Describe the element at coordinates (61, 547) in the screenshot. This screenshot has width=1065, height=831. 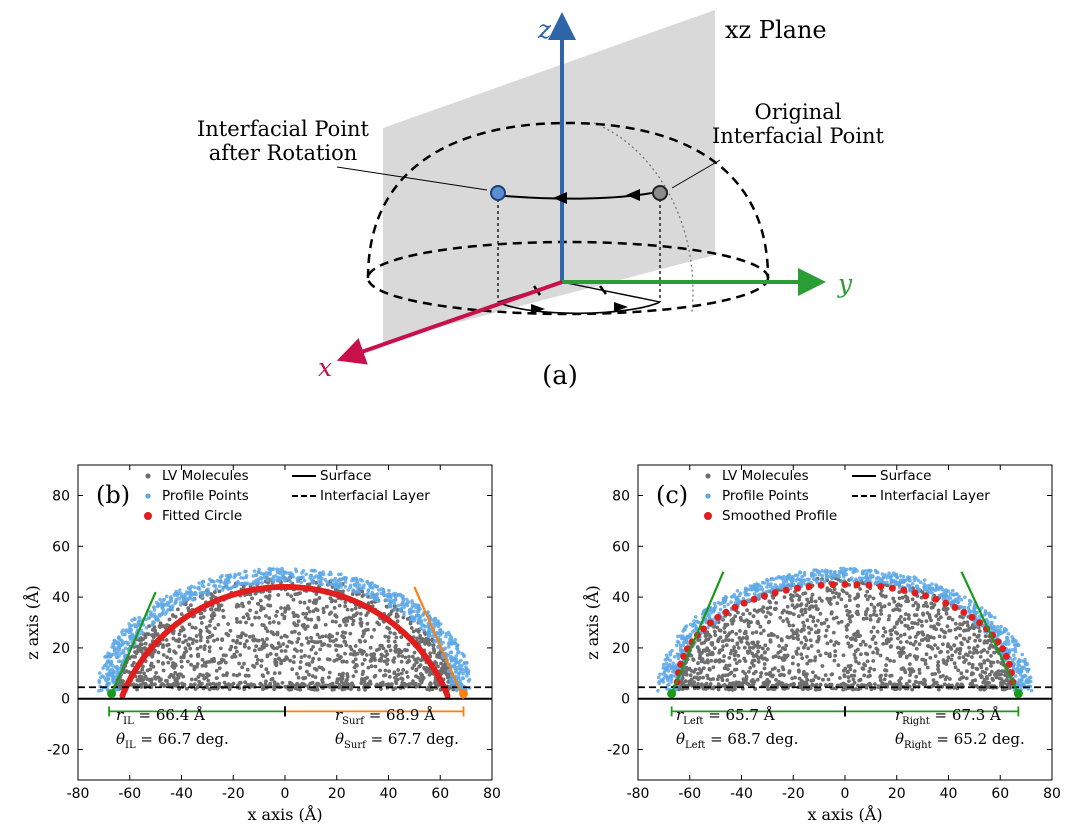
I see `y-tick-label: 60` at that location.